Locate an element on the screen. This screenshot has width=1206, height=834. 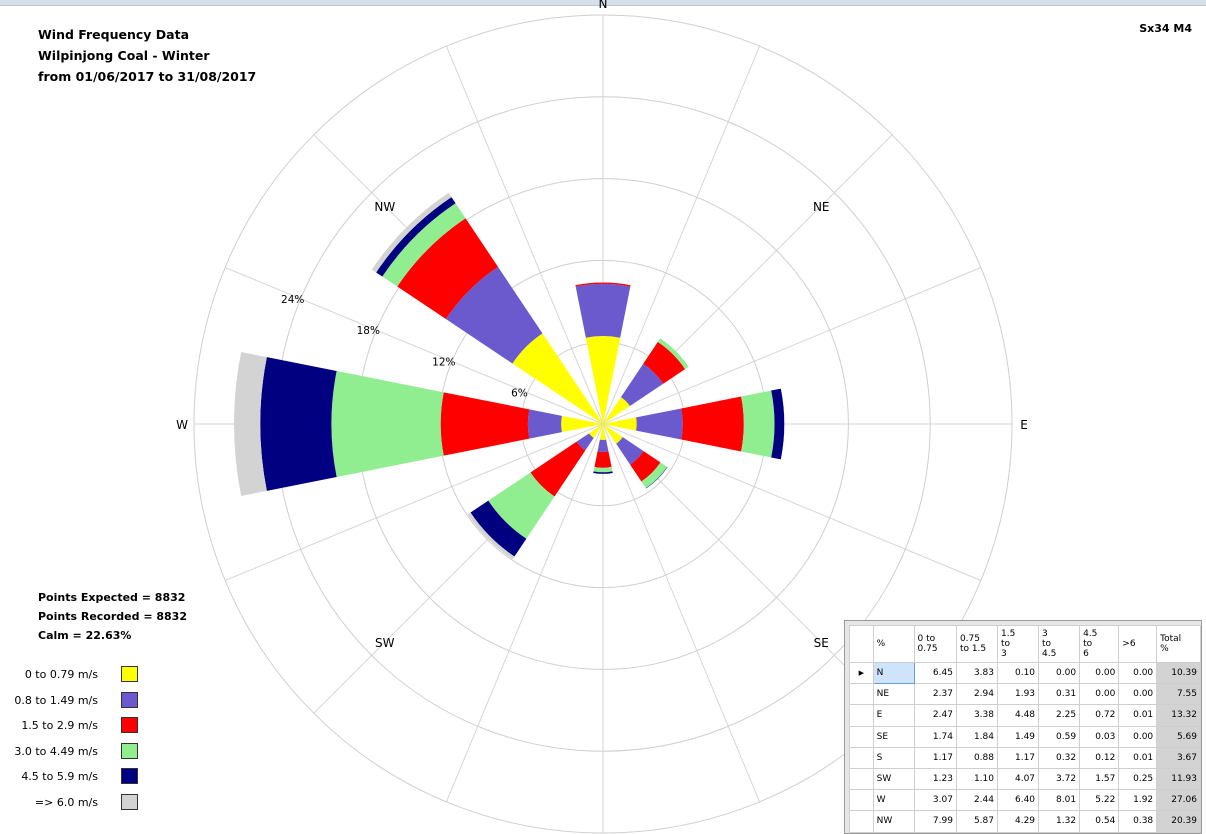
table-cell: 26.50 is located at coordinates (935, 832).